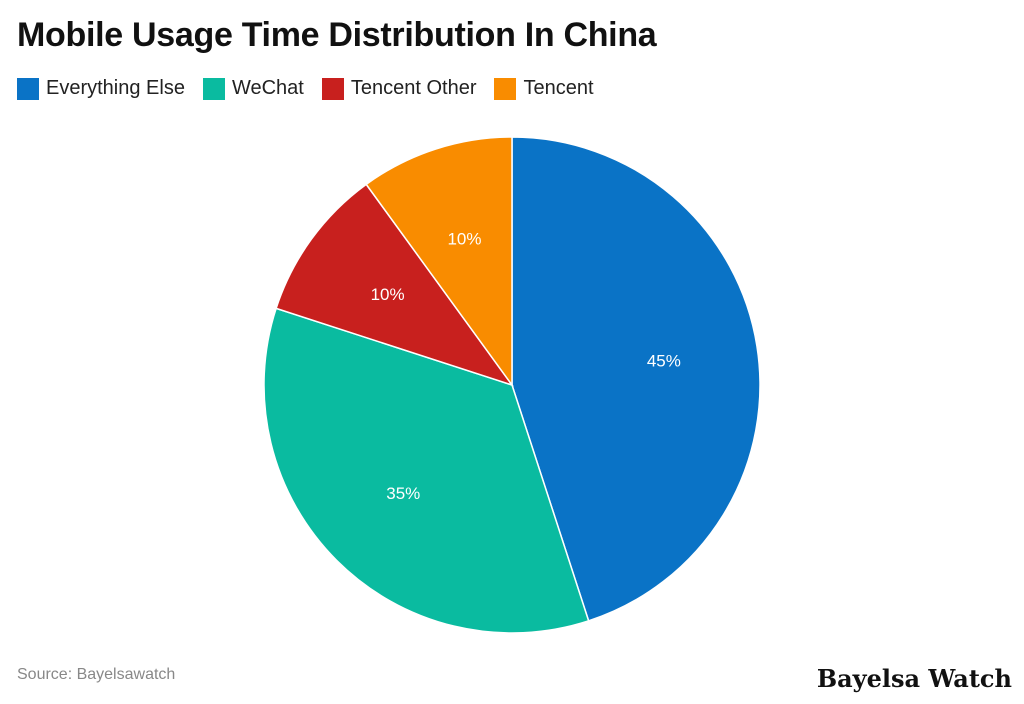 The image size is (1024, 704). I want to click on slice-label-everything-else: 45%, so click(664, 360).